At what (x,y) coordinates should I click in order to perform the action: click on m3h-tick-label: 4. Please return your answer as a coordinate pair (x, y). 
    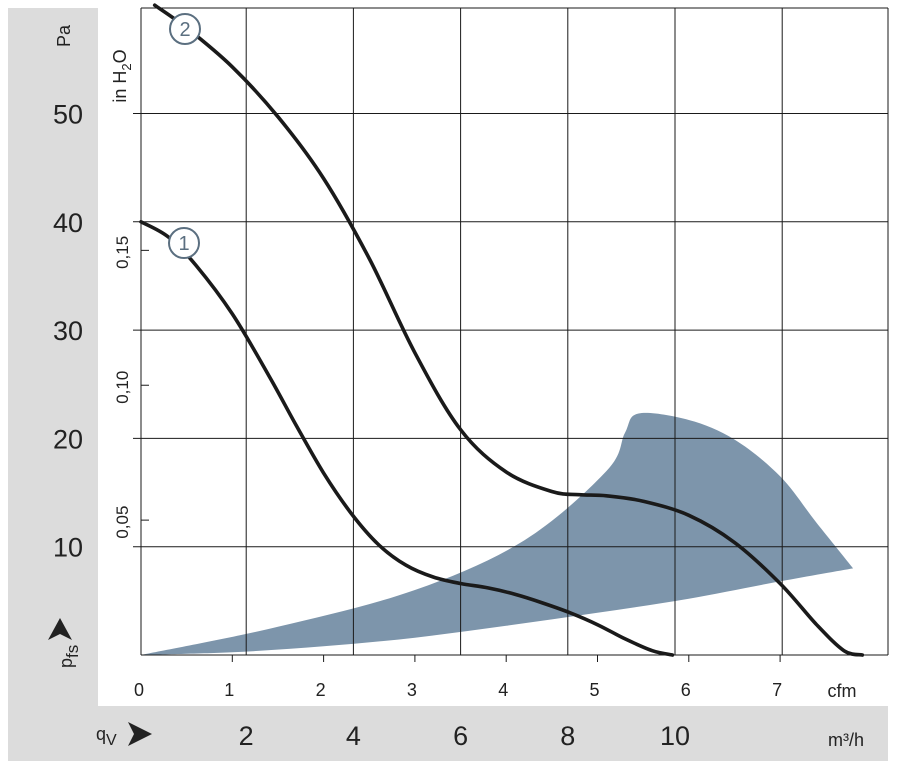
    Looking at the image, I should click on (353, 736).